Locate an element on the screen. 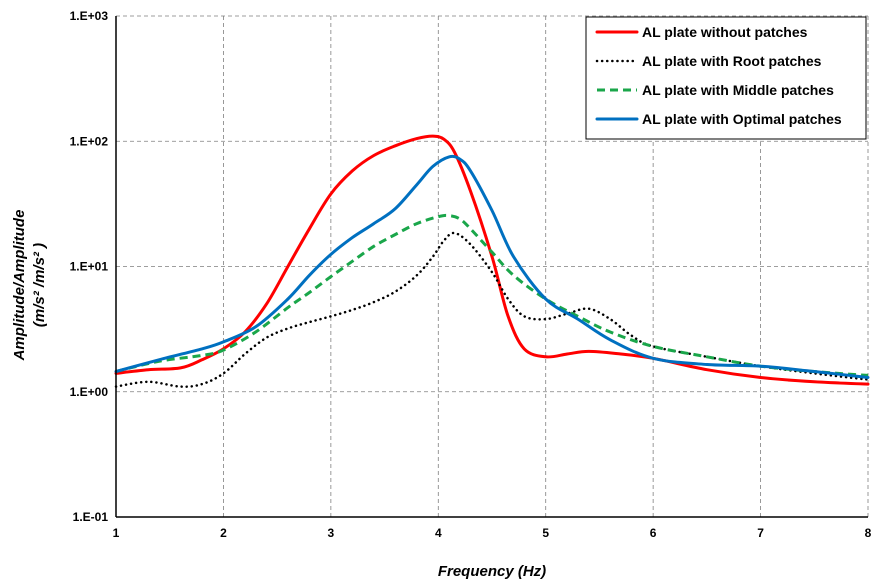  y-tick-label: 1.E-01 is located at coordinates (91, 517).